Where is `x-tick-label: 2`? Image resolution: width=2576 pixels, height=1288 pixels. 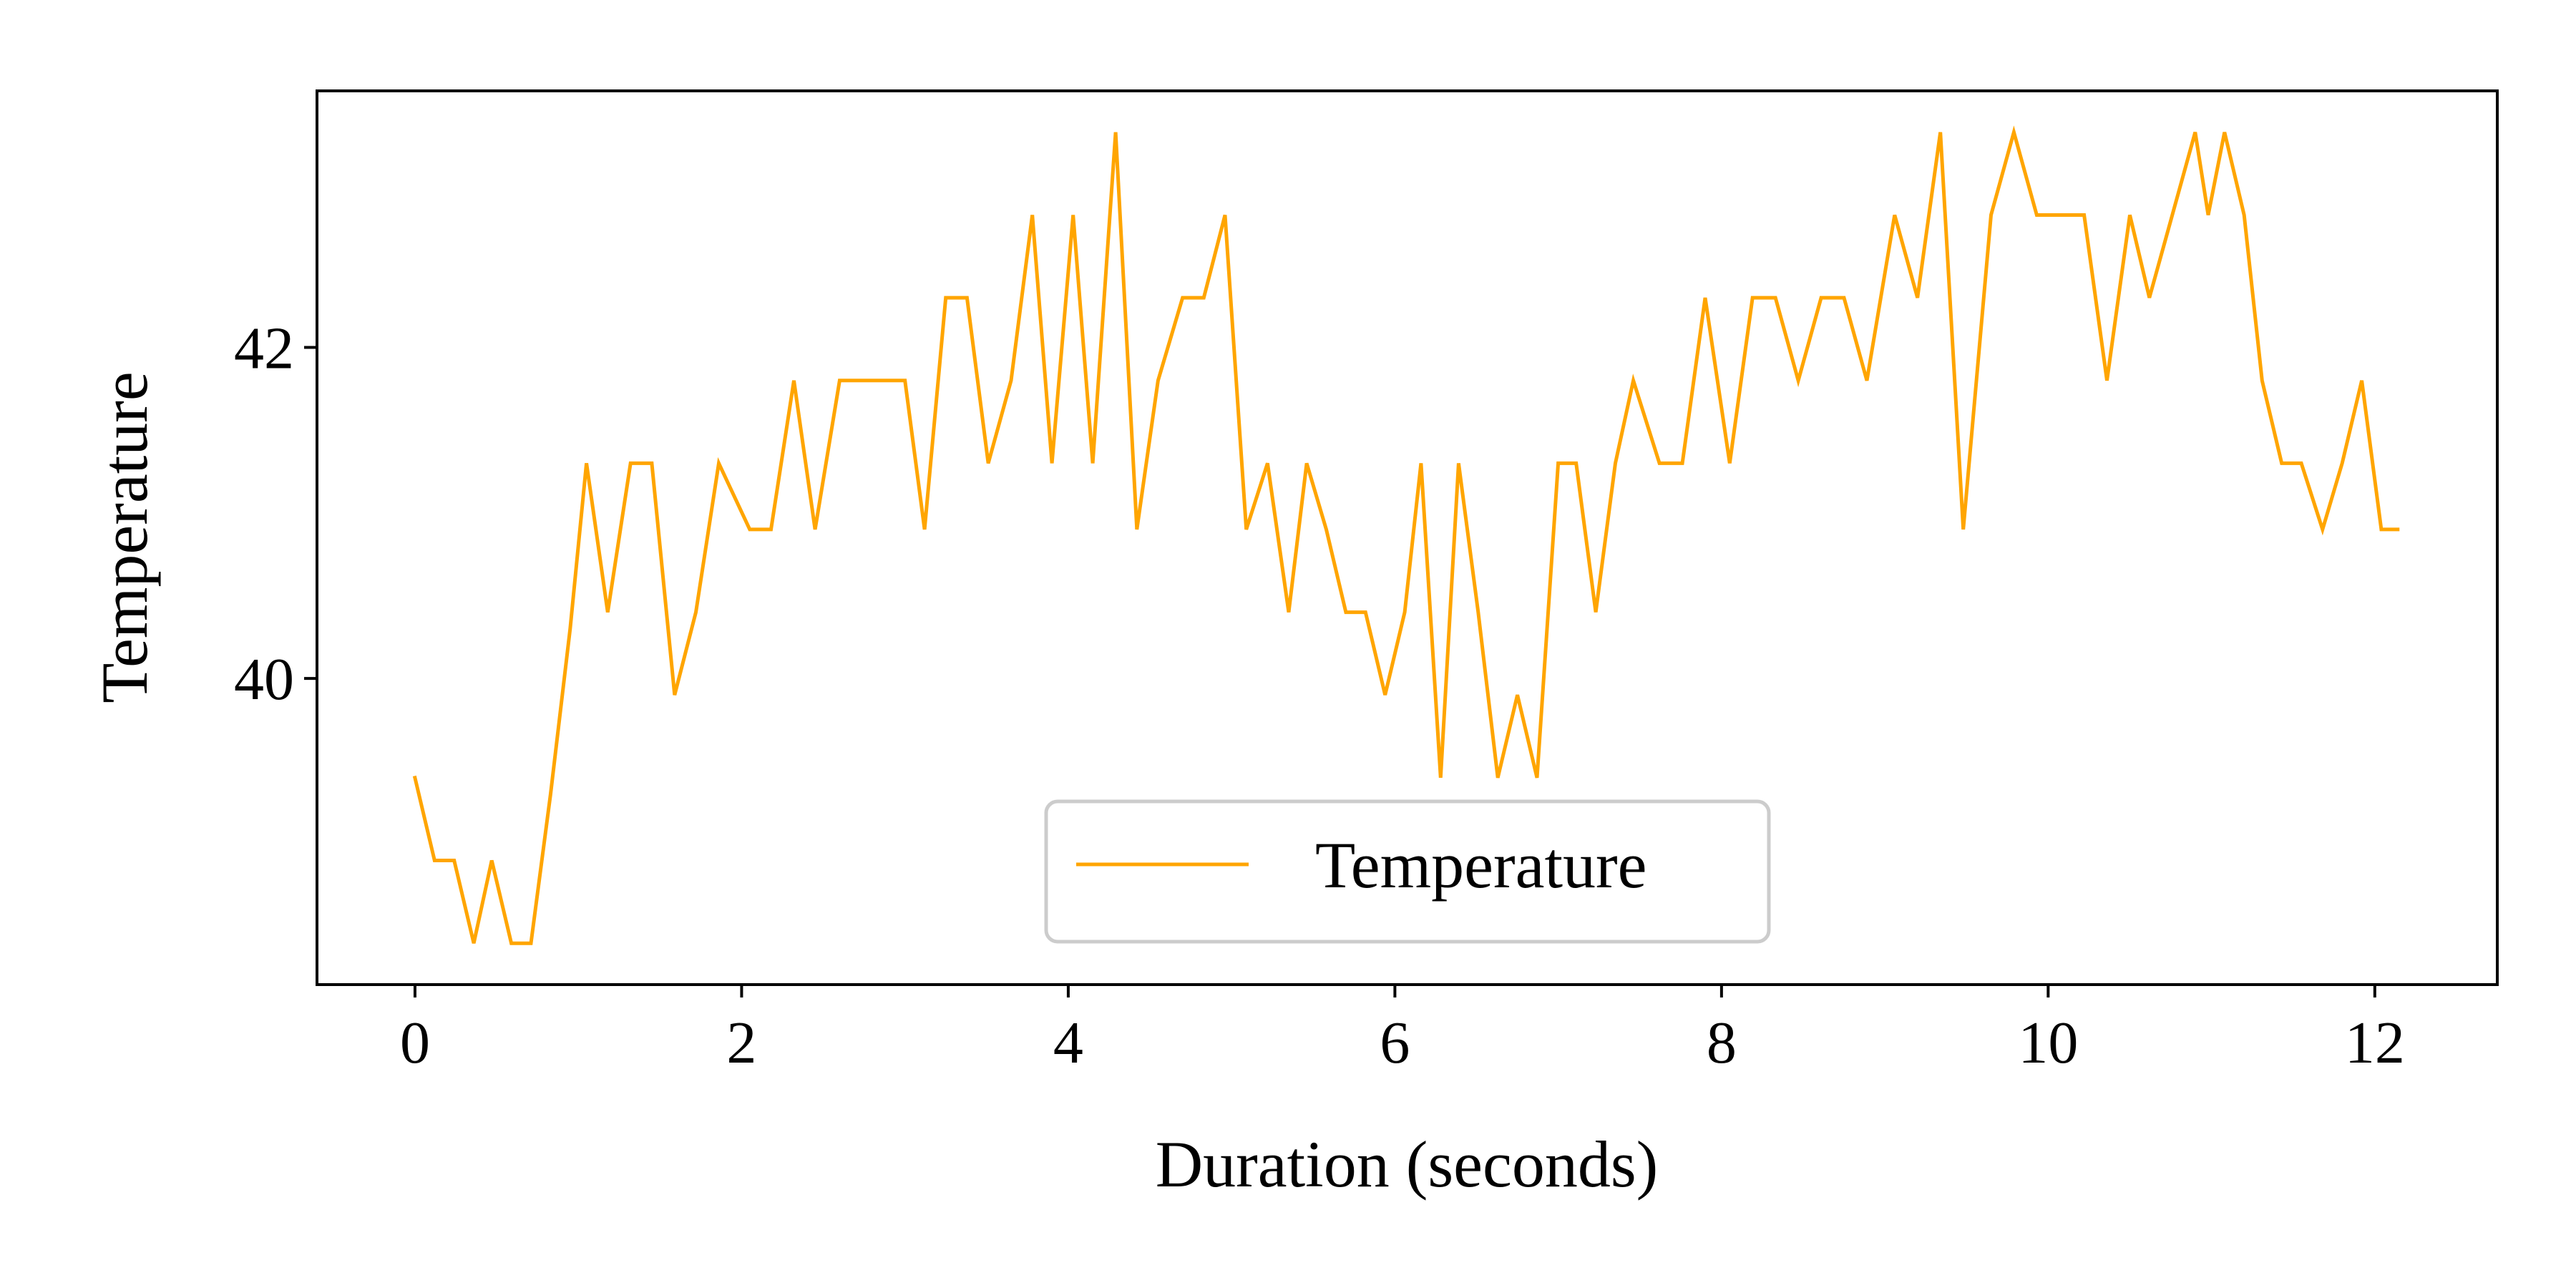 x-tick-label: 2 is located at coordinates (741, 1043).